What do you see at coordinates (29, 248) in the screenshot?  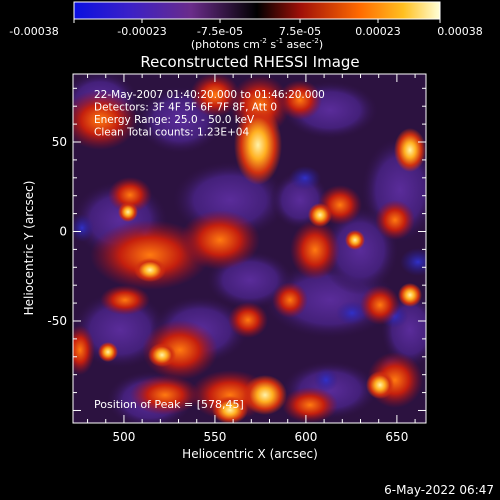 I see `y-axis-label: Heliocentric Y (arcsec)` at bounding box center [29, 248].